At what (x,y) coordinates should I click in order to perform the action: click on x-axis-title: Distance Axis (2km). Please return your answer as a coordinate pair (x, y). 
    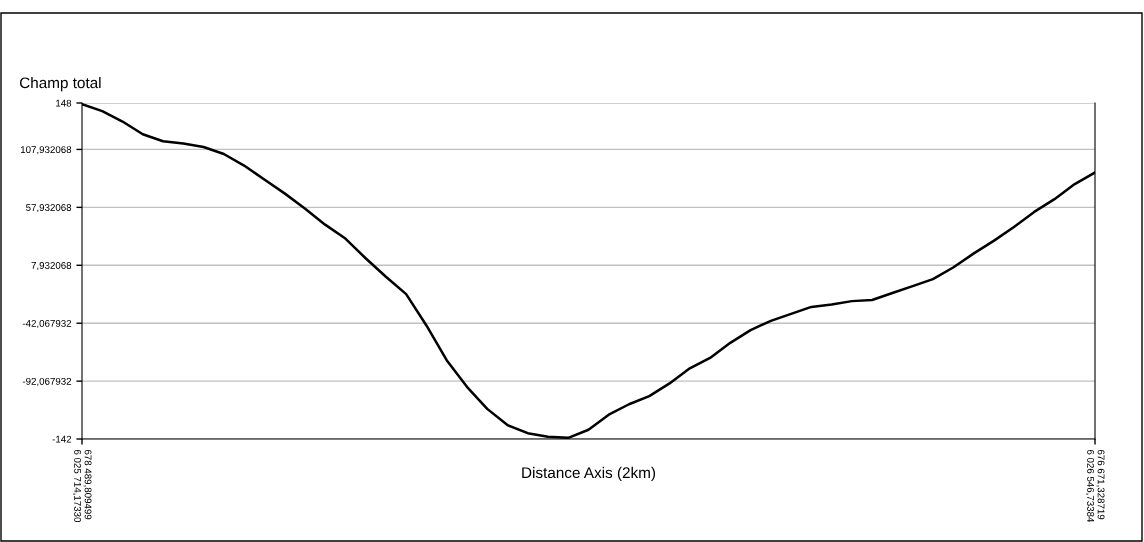
    Looking at the image, I should click on (589, 474).